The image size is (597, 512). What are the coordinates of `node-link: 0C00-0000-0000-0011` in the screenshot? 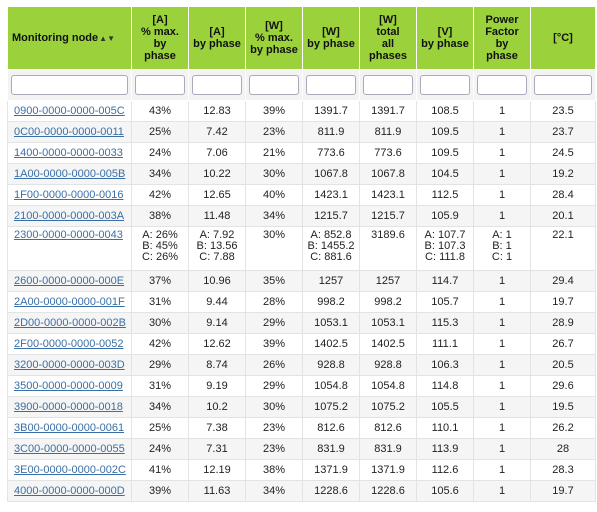 It's located at (69, 132).